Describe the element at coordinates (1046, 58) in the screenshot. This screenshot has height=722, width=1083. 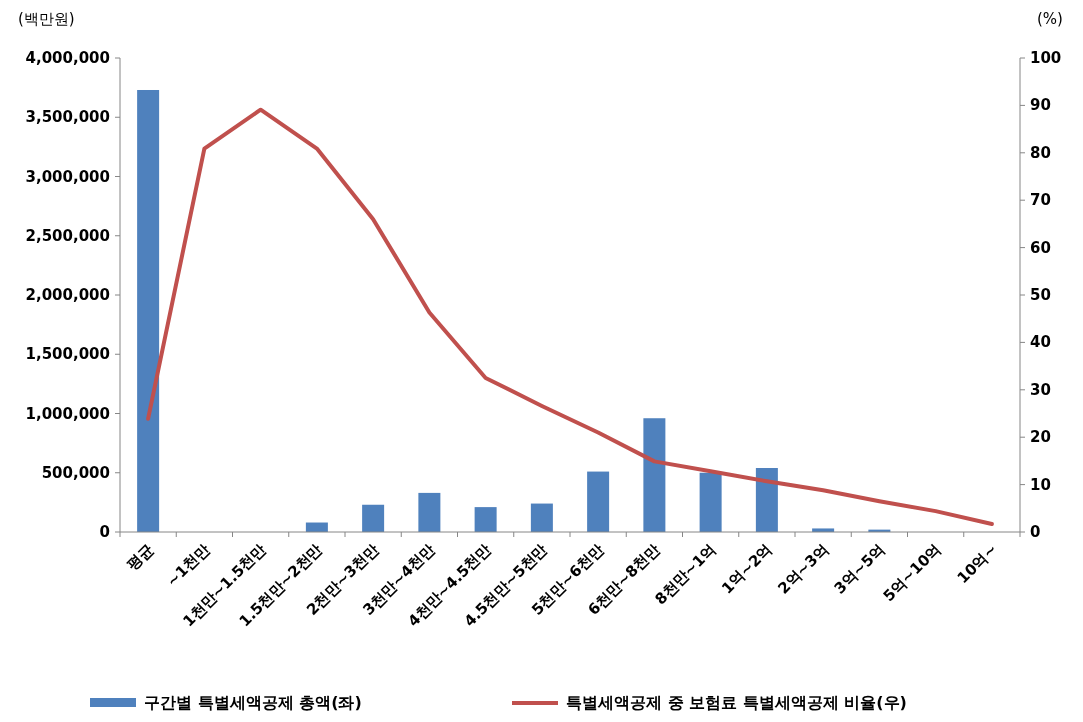
I see `y2-tick-label: 100` at that location.